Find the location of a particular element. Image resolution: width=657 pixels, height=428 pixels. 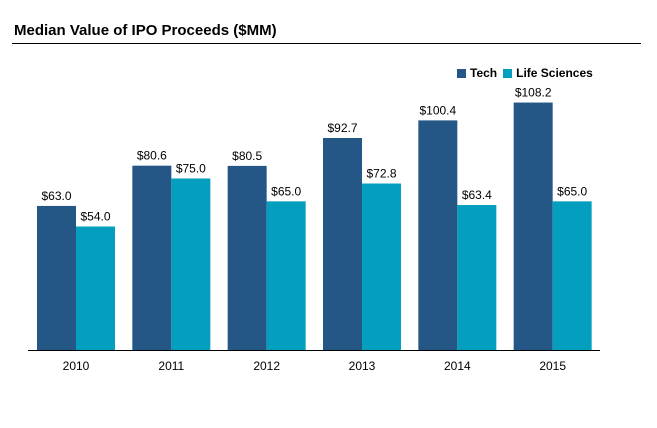

legend-swatch-life-sciences is located at coordinates (508, 73).